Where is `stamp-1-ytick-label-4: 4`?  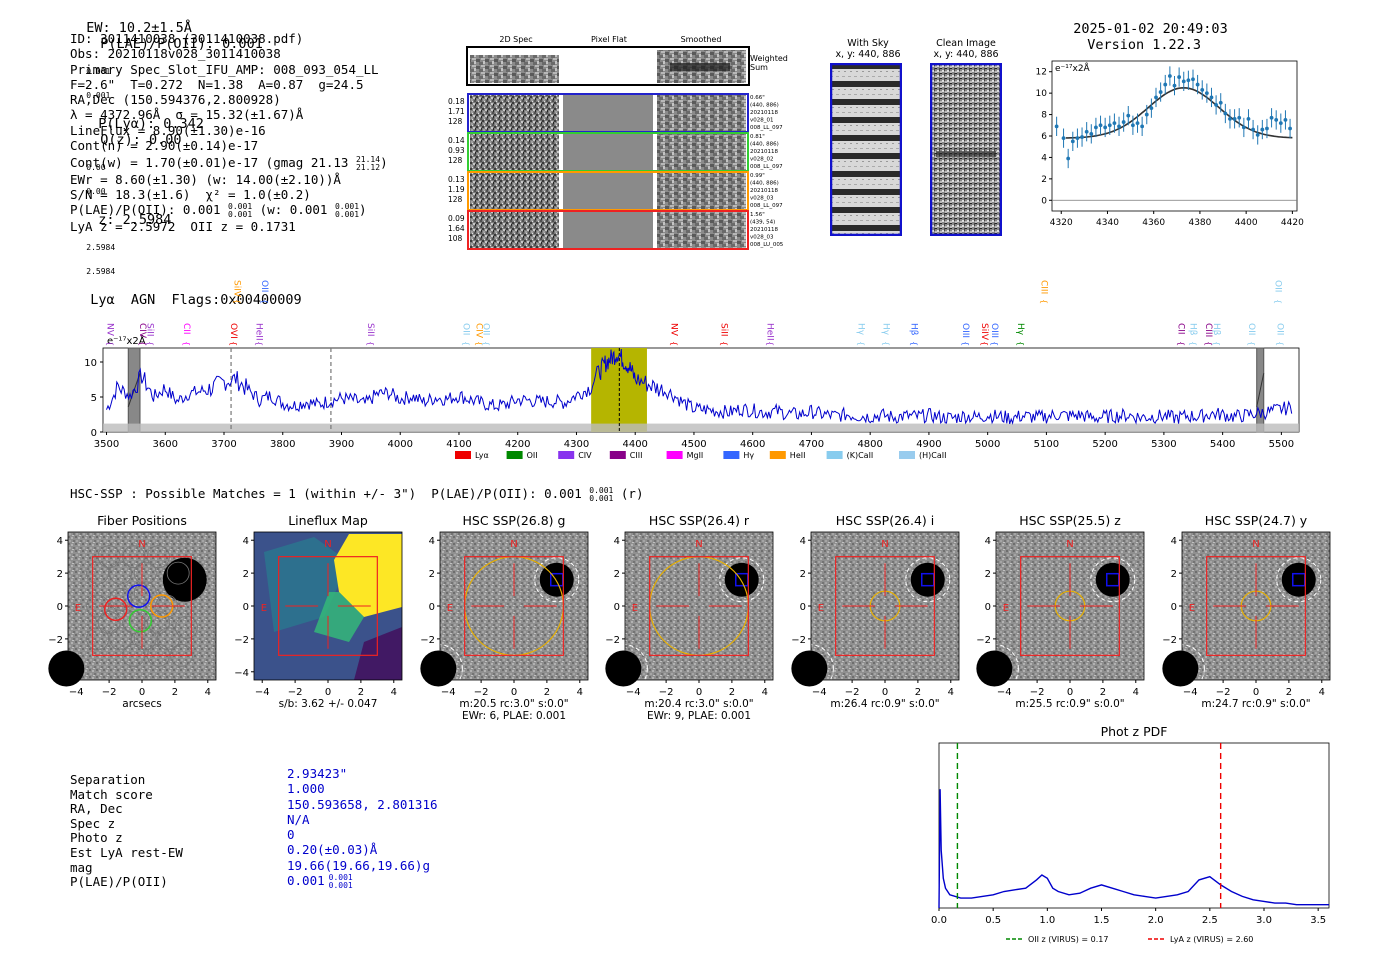 stamp-1-ytick-label-4: 4 is located at coordinates (246, 541).